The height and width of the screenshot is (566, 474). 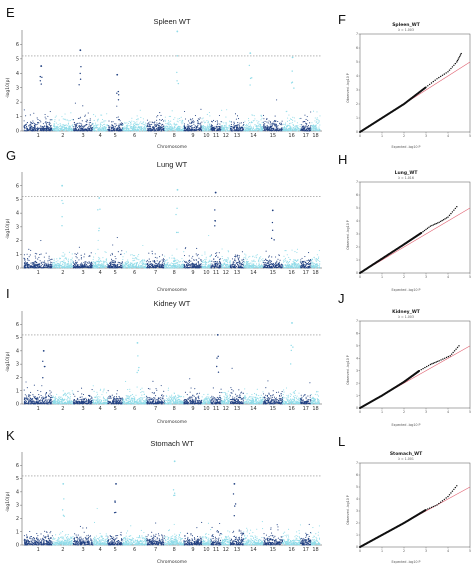 What do you see at coordinates (80, 50) in the screenshot?
I see `peak-snp-point` at bounding box center [80, 50].